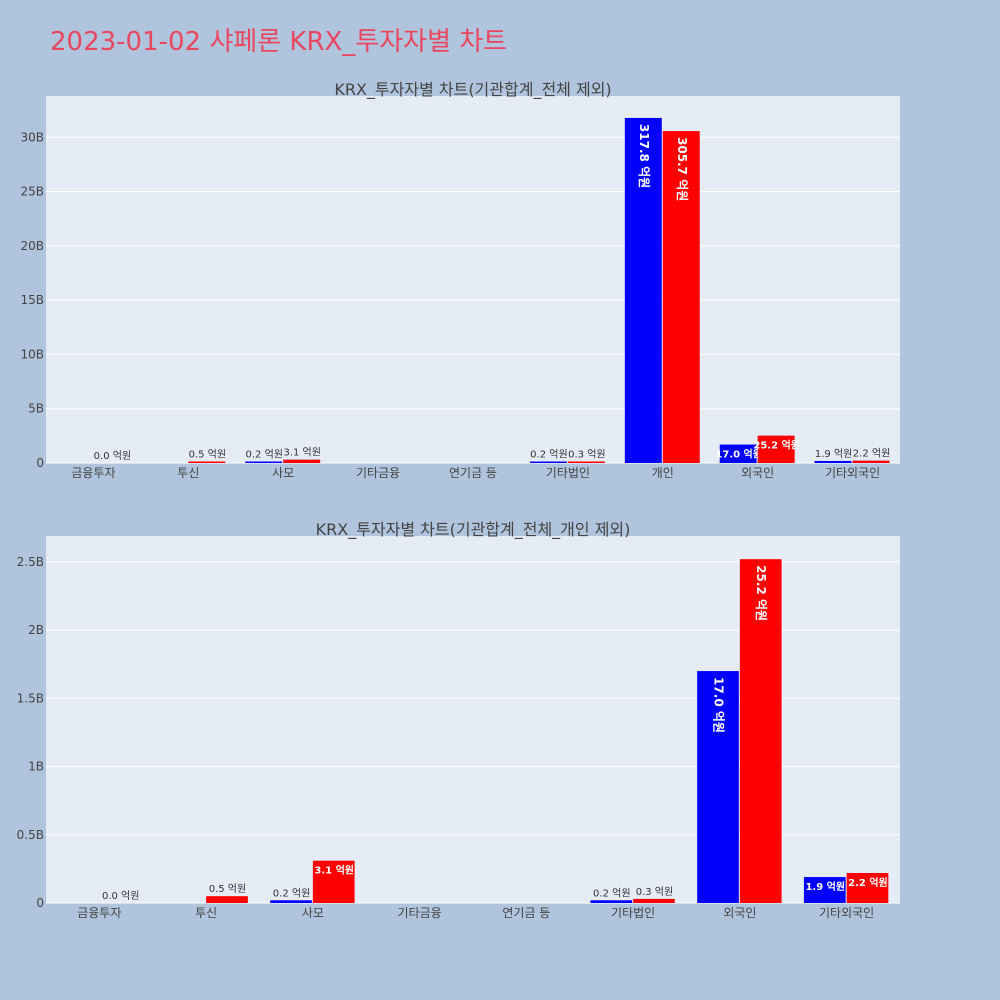  What do you see at coordinates (30, 835) in the screenshot?
I see `y-tick-label: 0.5B` at bounding box center [30, 835].